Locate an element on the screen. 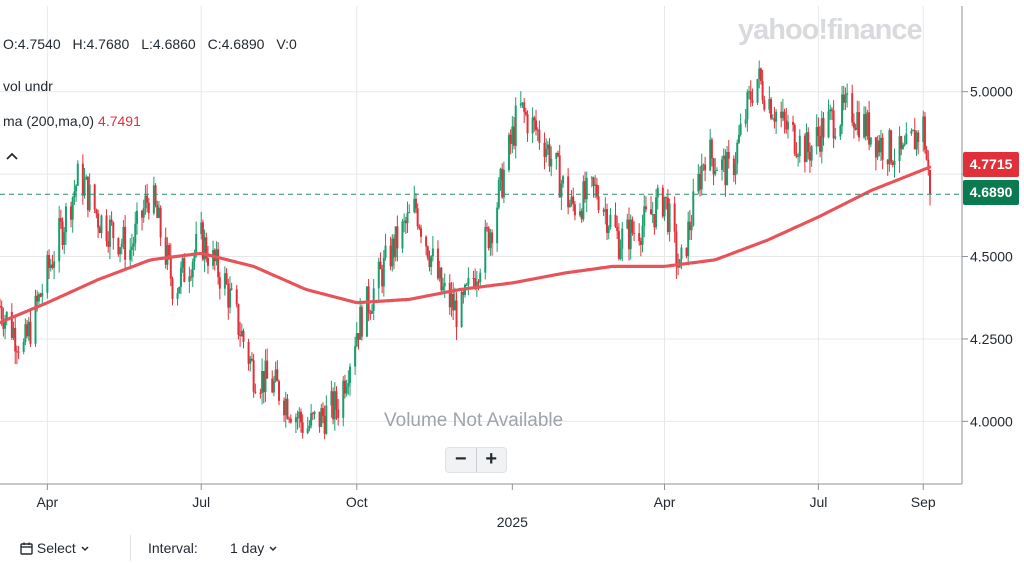 This screenshot has width=1024, height=563. select-dropdown: Select is located at coordinates (55, 548).